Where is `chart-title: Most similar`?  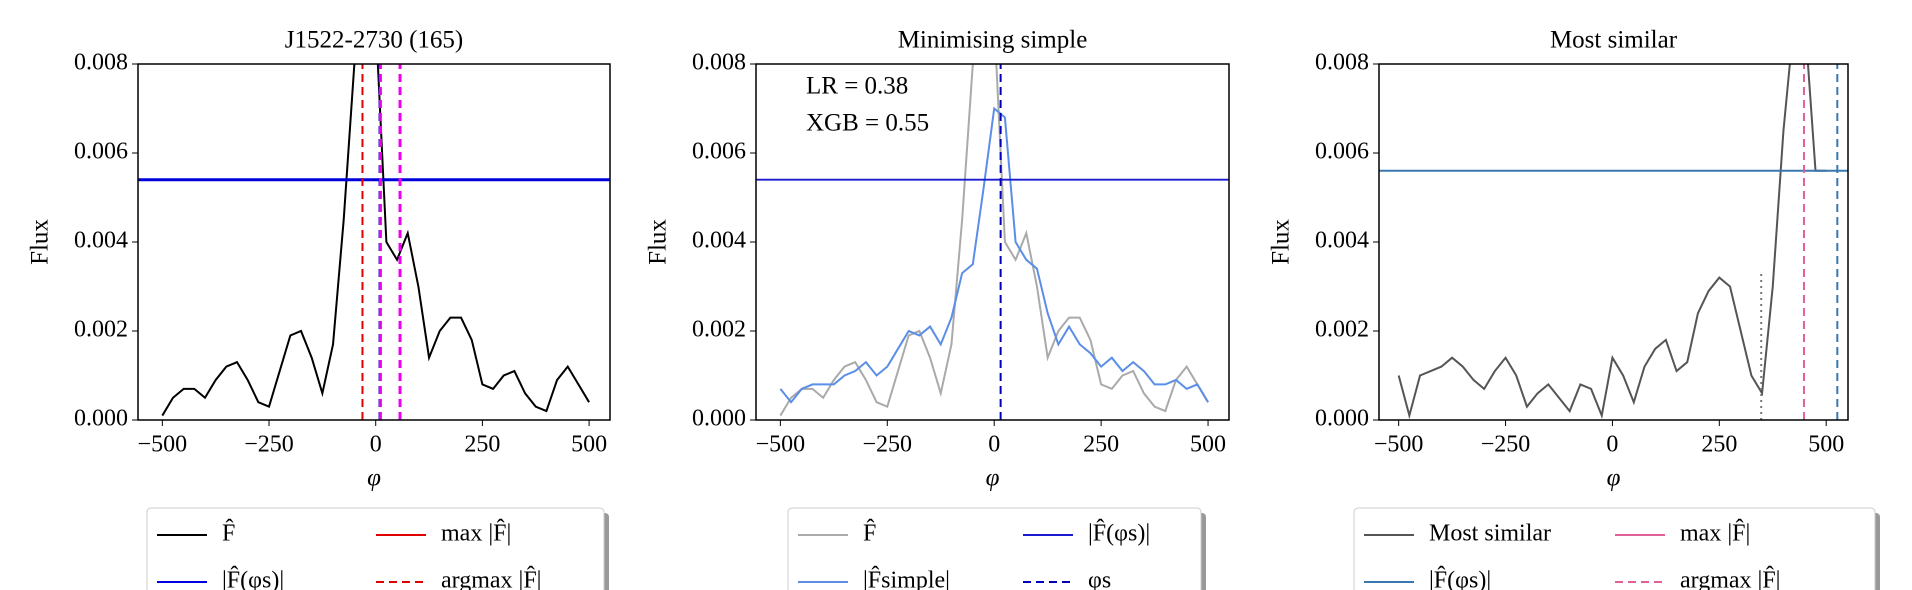
chart-title: Most similar is located at coordinates (1614, 40).